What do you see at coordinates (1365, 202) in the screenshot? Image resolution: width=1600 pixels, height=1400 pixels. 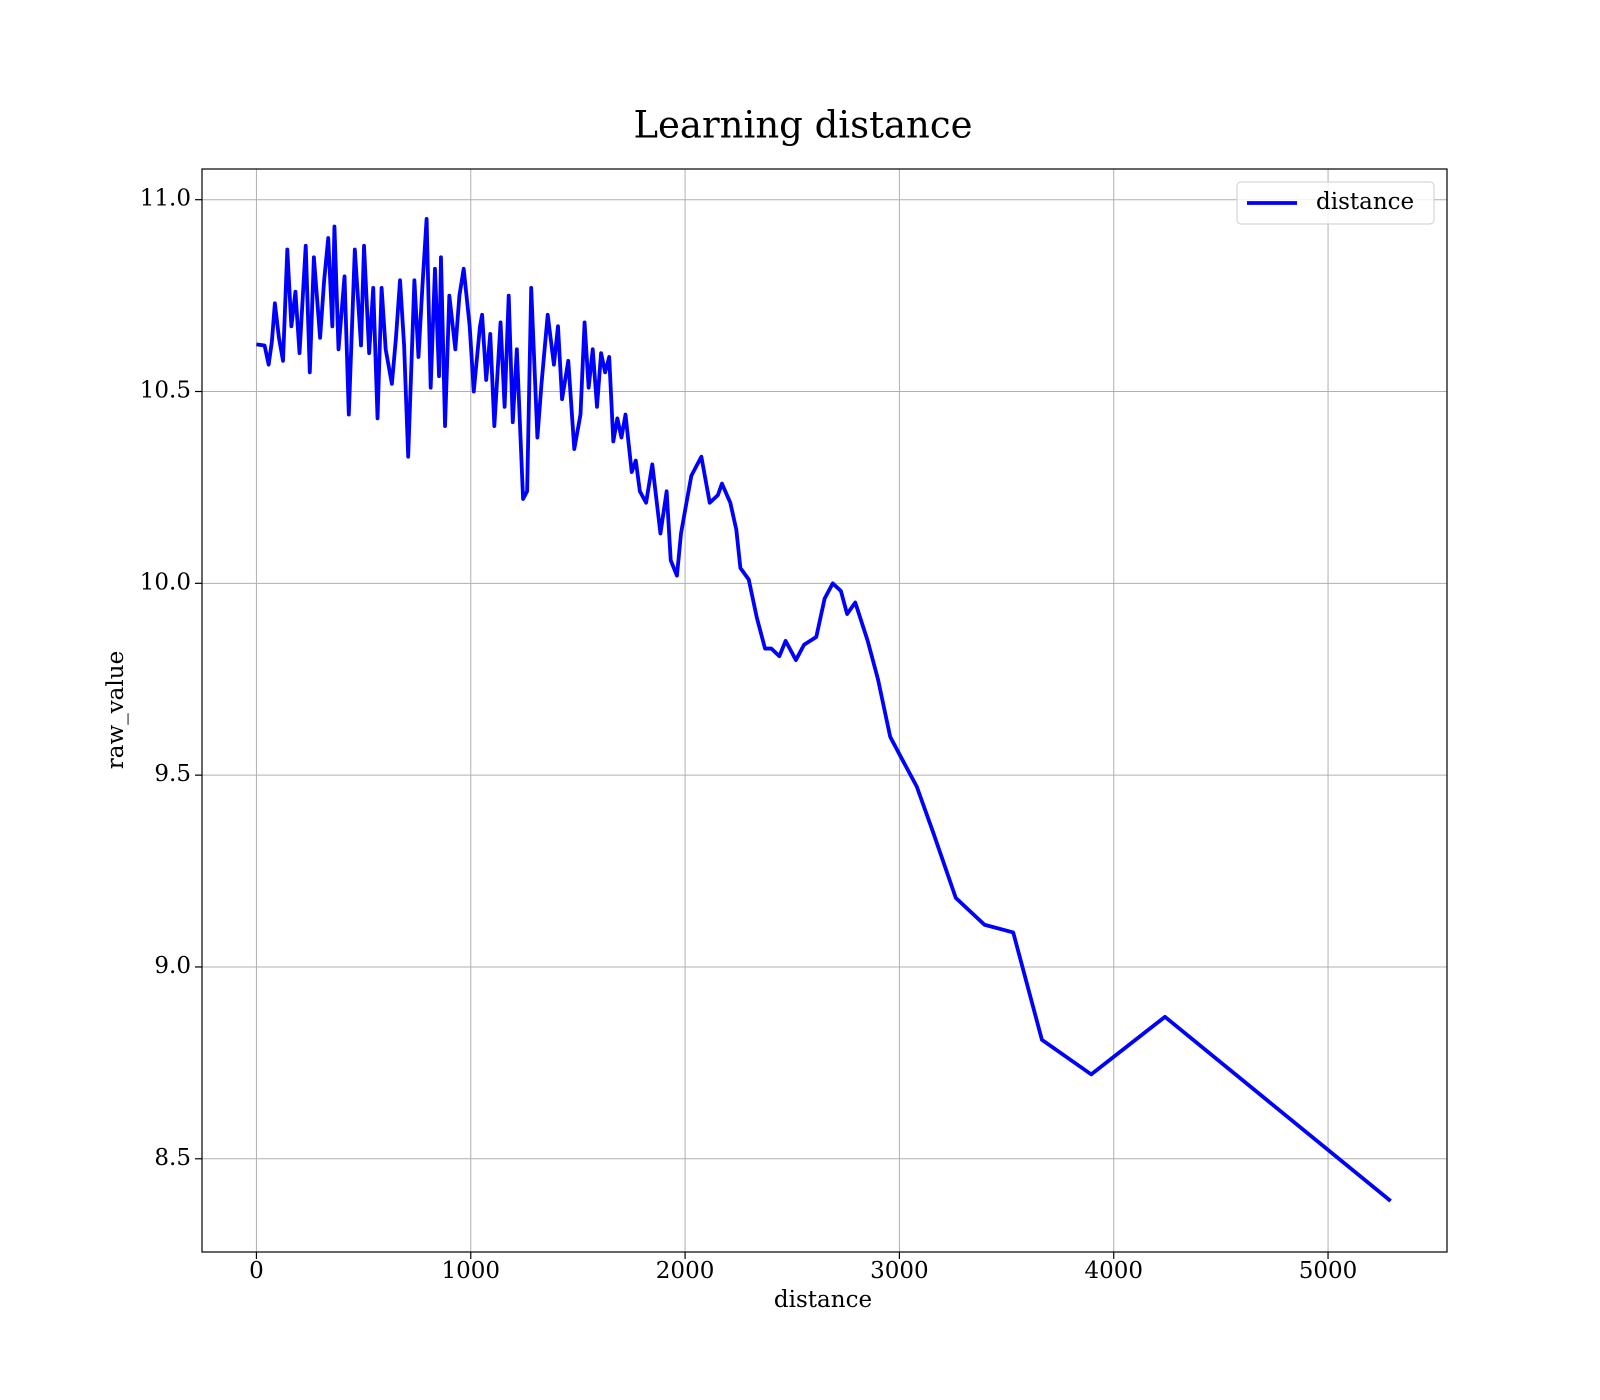 I see `legend-label: distance` at bounding box center [1365, 202].